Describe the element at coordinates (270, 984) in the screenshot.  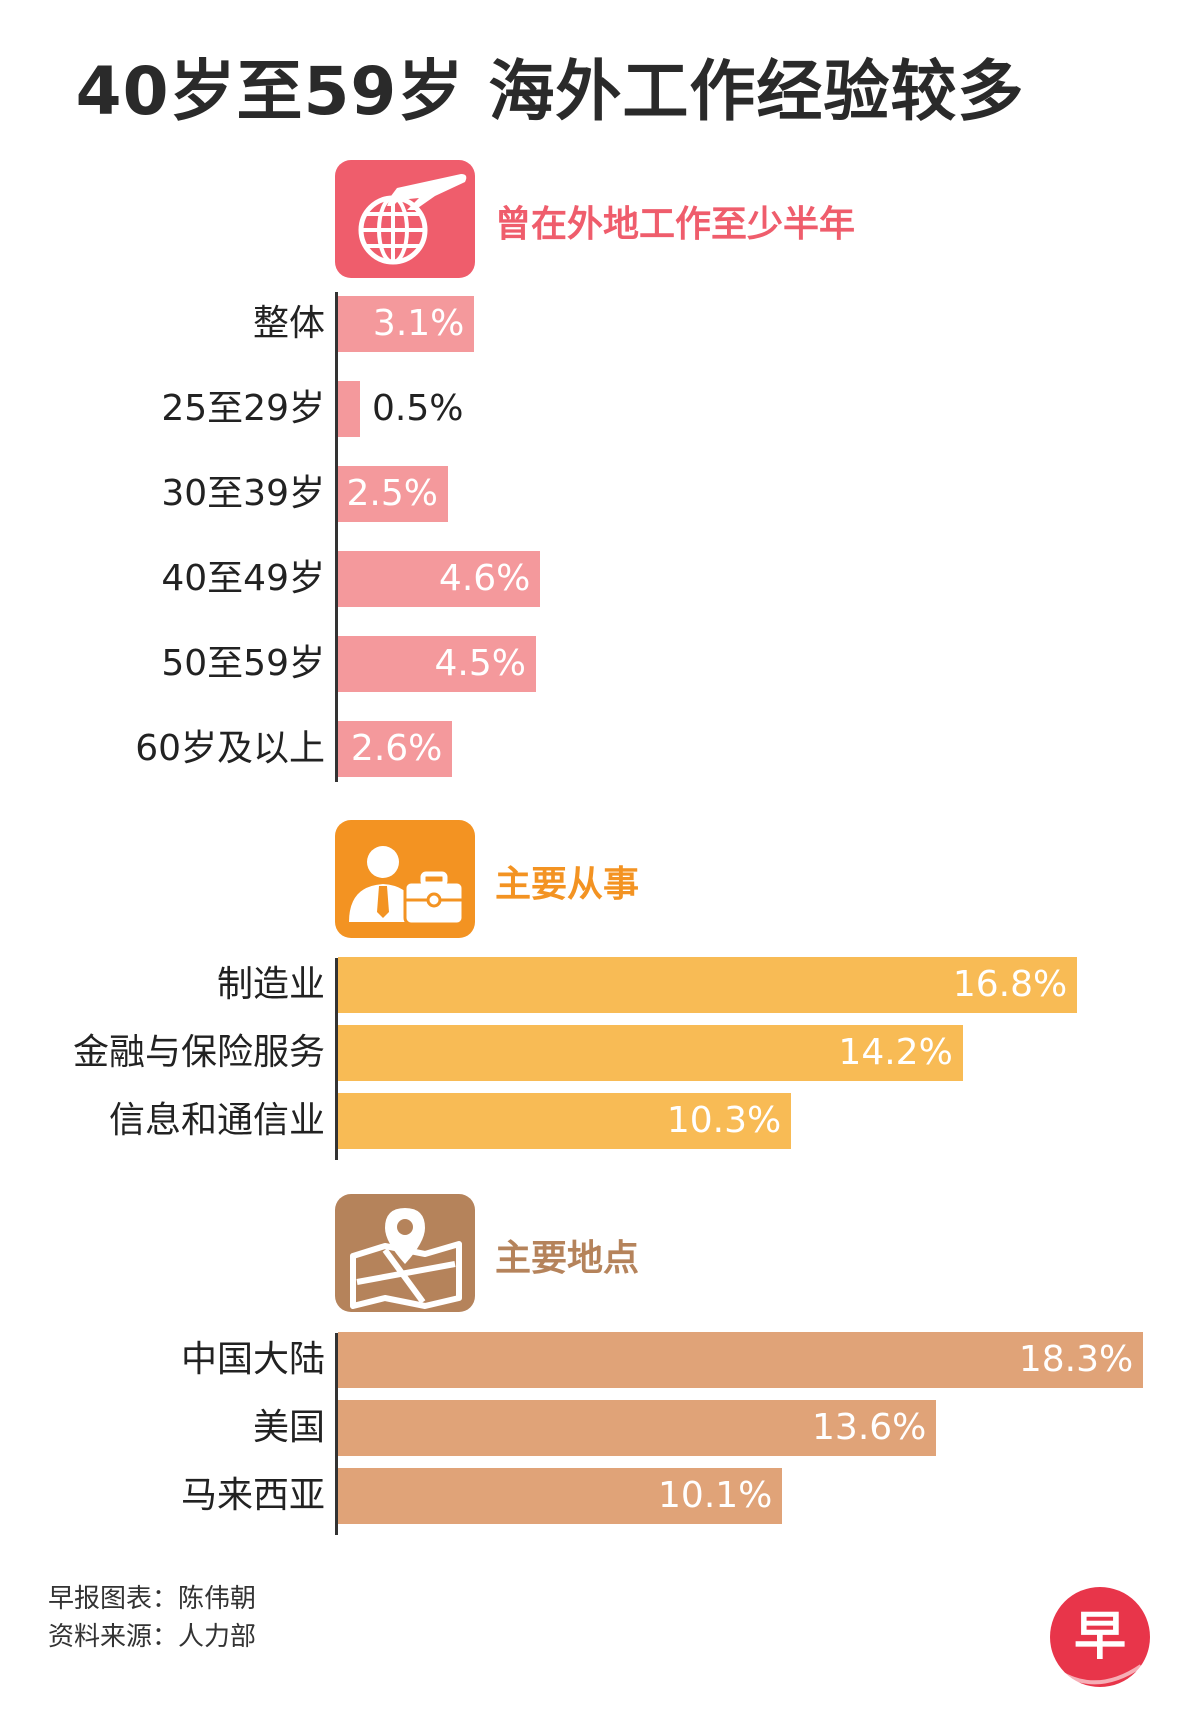
I see `category-label-industry: 制造业` at that location.